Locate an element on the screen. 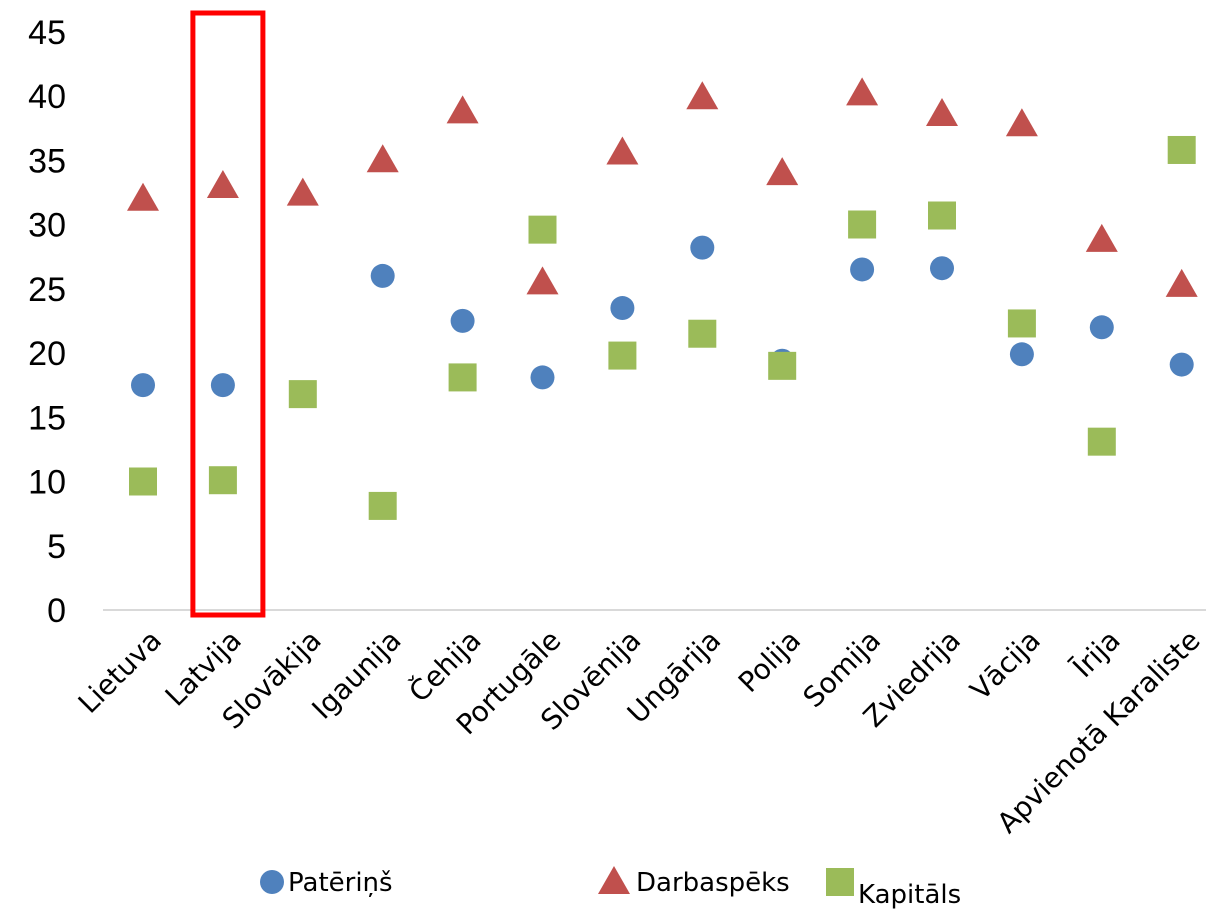 The height and width of the screenshot is (910, 1206). y-tick-label: 35 is located at coordinates (47, 161).